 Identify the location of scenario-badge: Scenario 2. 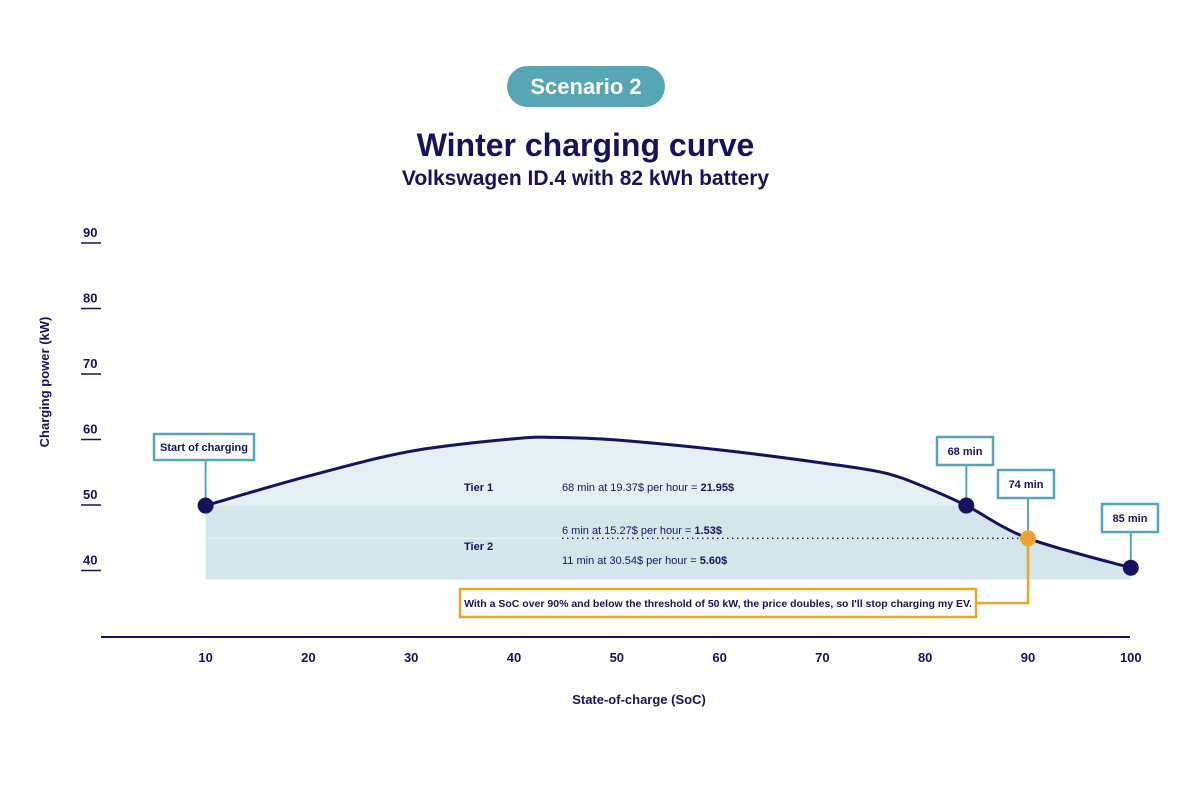
(586, 86).